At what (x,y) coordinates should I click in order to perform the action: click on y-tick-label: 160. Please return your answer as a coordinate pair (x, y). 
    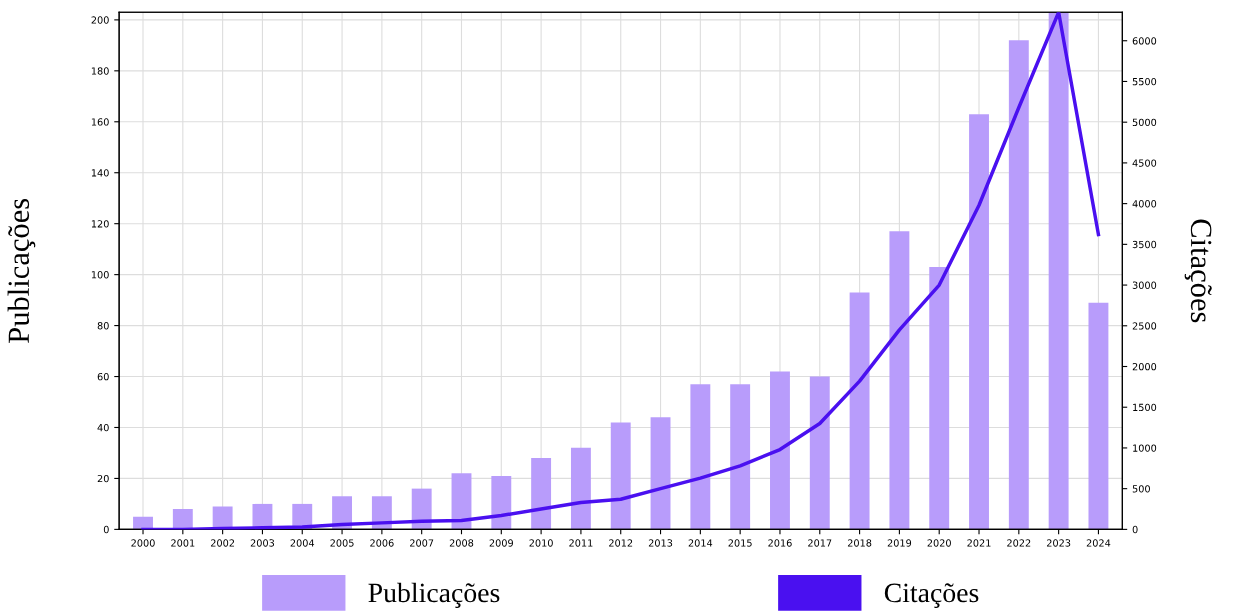
    Looking at the image, I should click on (100, 122).